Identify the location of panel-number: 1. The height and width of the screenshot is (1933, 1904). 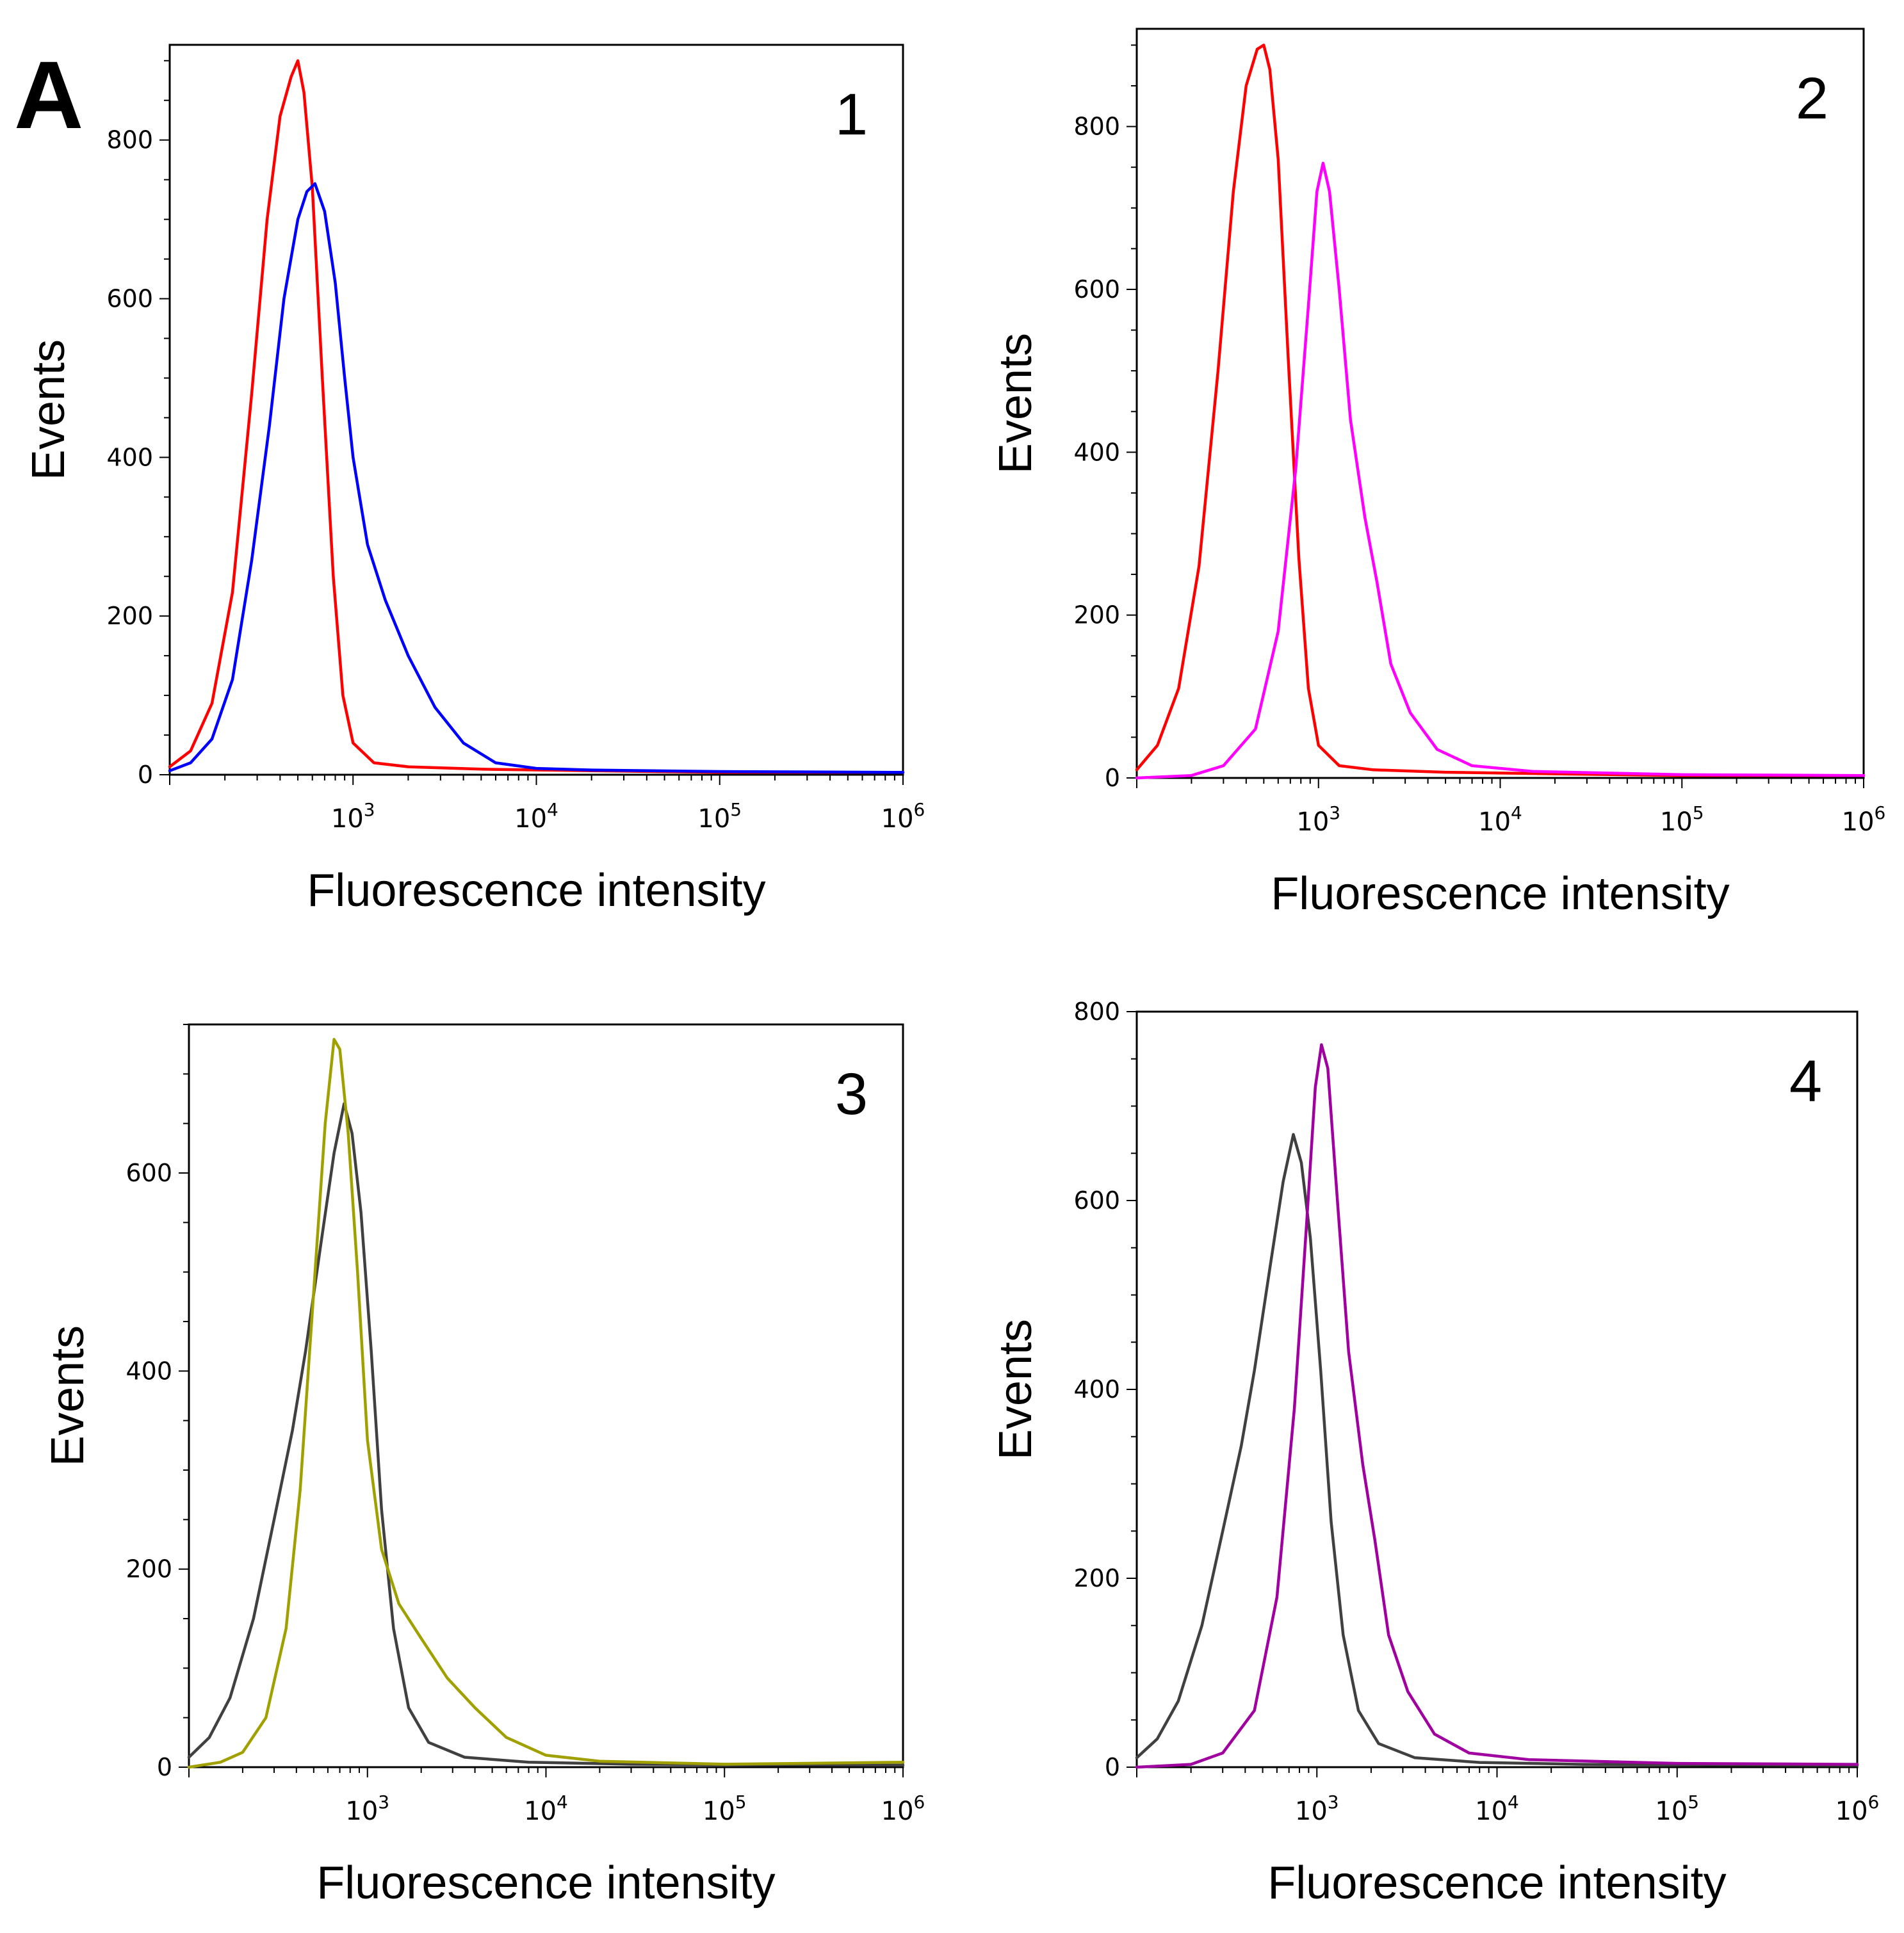
(852, 114).